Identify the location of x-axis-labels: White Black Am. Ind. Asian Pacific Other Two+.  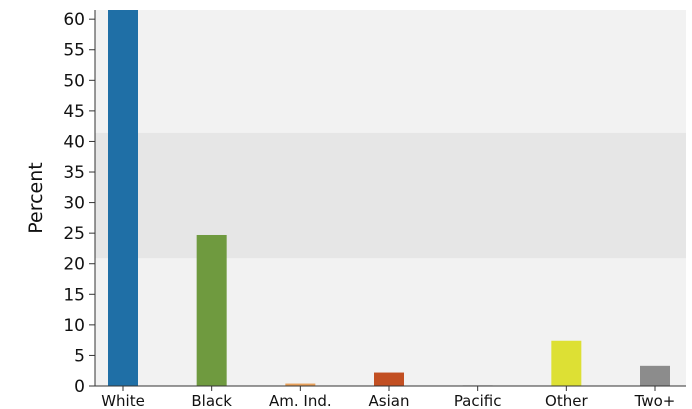
(388, 397).